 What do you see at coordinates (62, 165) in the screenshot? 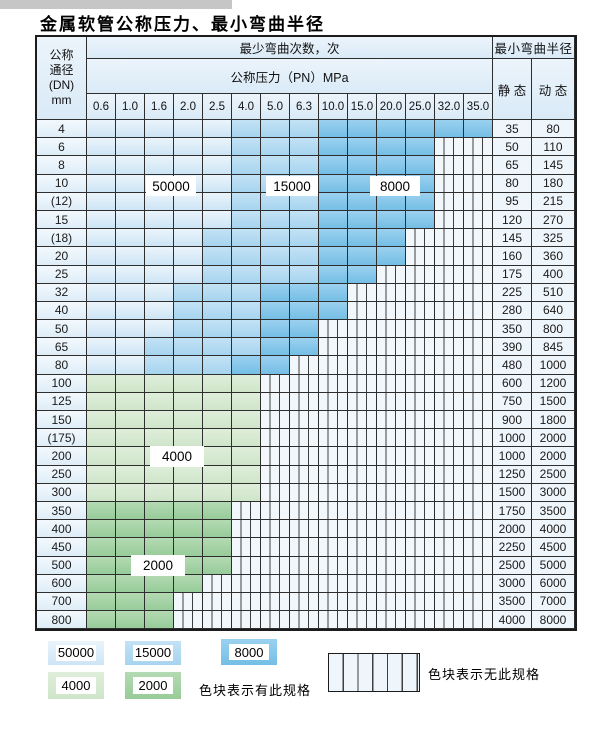
I see `dn-cell: 8` at bounding box center [62, 165].